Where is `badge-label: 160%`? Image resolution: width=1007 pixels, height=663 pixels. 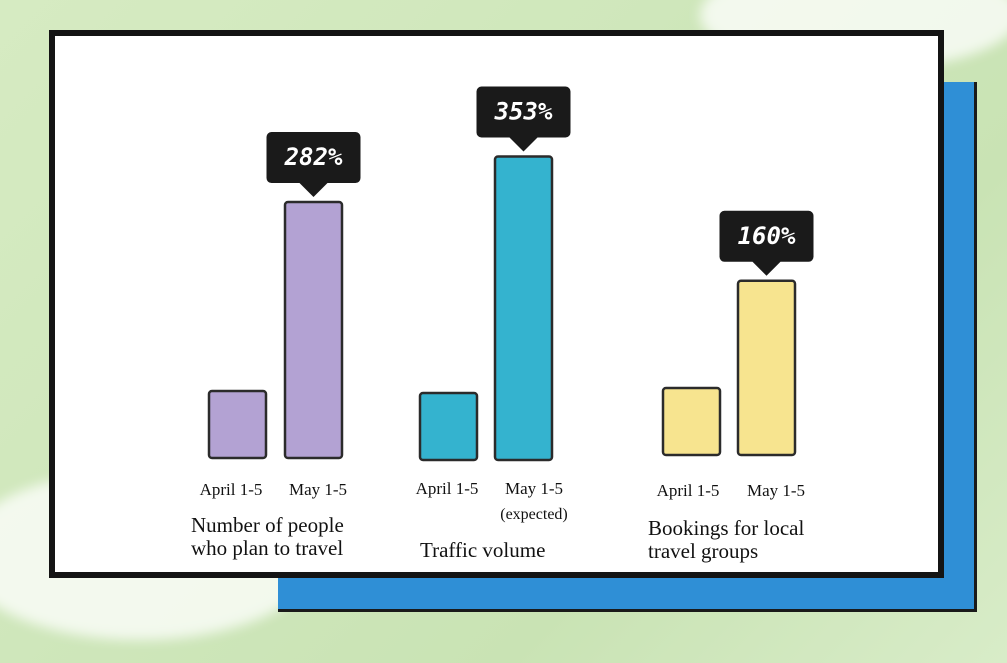 badge-label: 160% is located at coordinates (767, 236).